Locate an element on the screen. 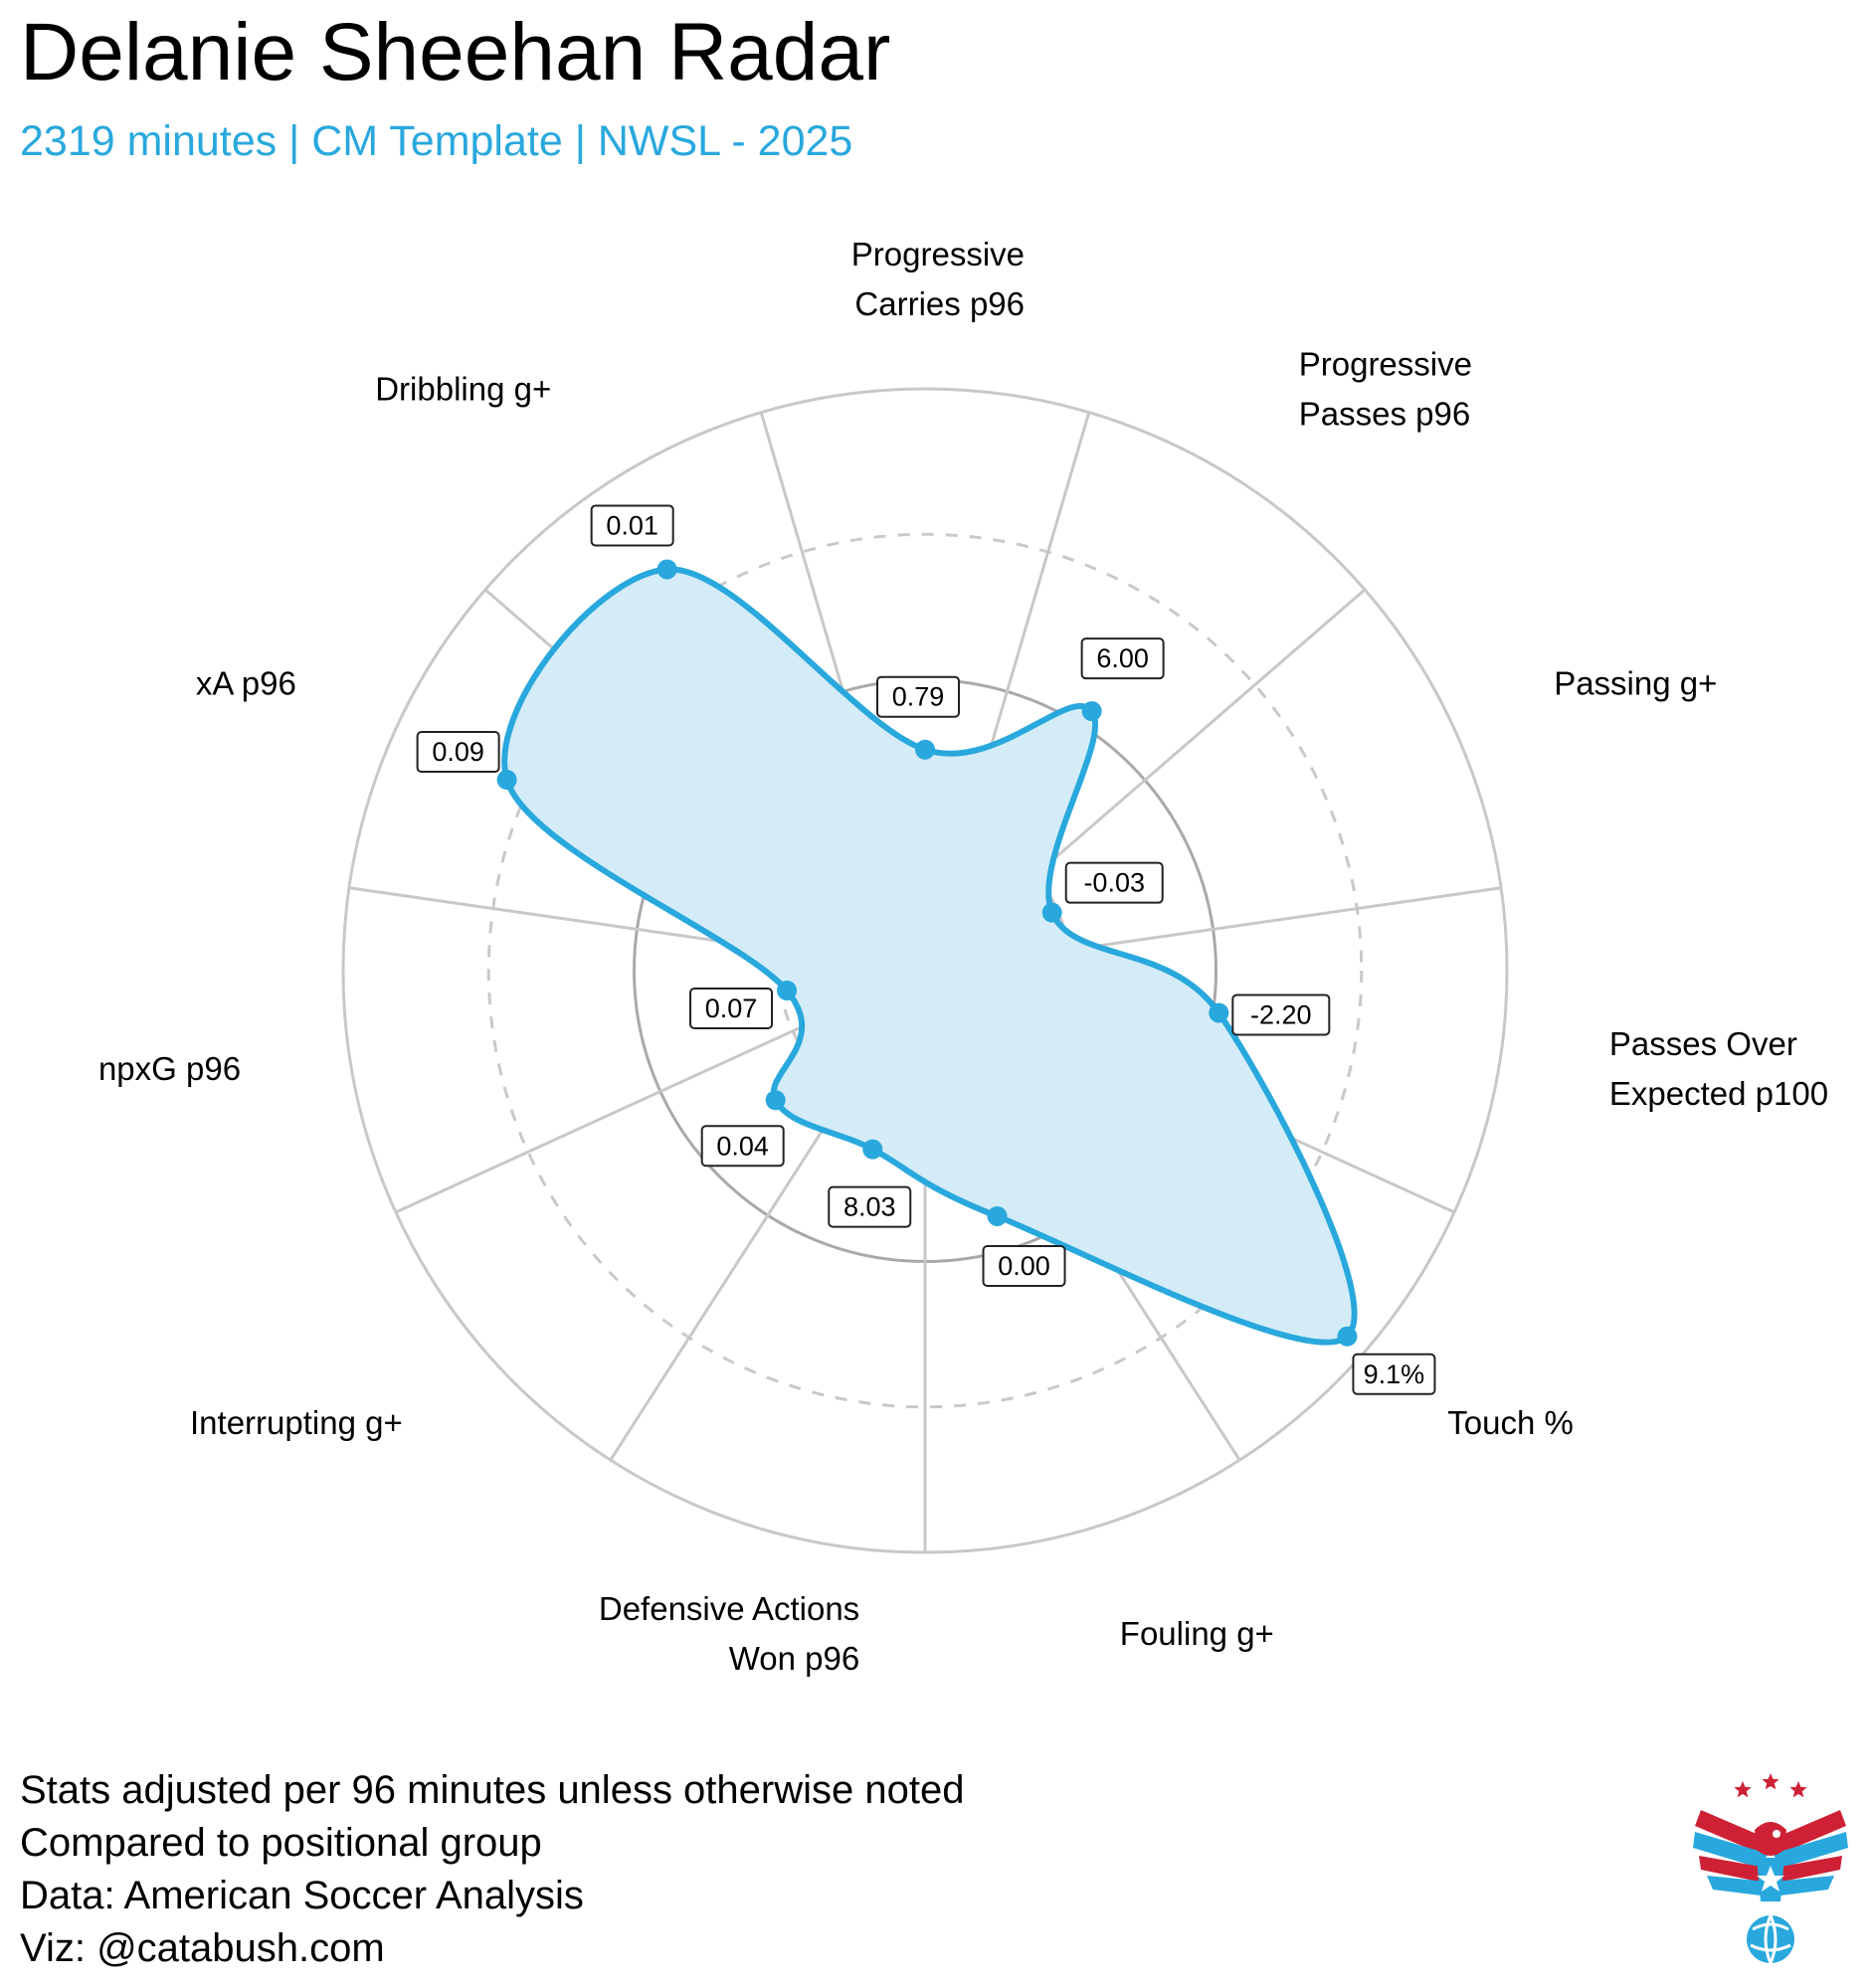 This screenshot has width=1873, height=1988. svg-text: 0.79 is located at coordinates (918, 697).